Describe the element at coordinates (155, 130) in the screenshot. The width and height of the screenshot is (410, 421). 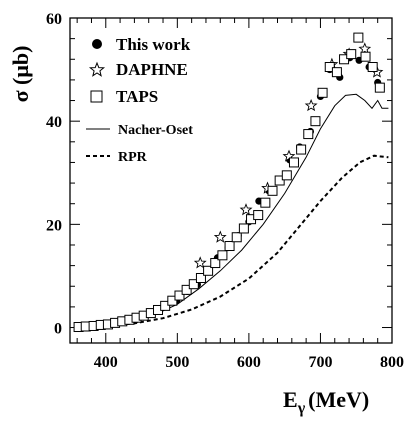
I see `legend-label-nacher-oset: Nacher-Oset` at that location.